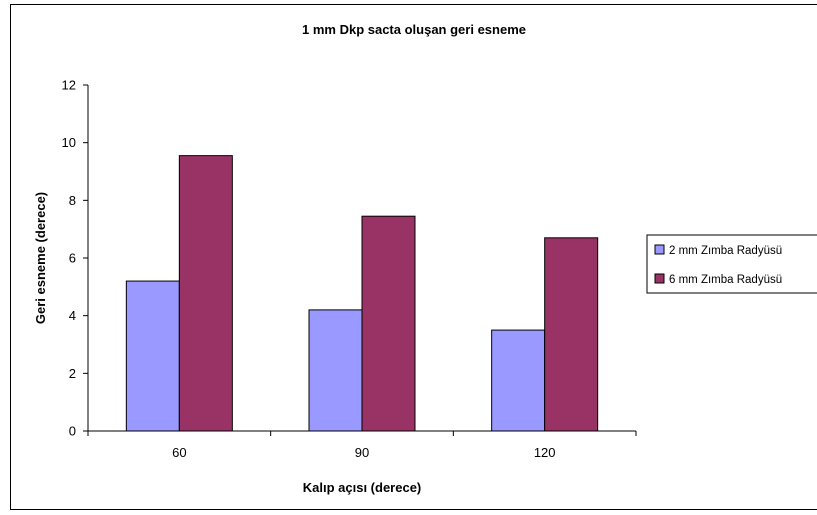 This screenshot has height=515, width=817. I want to click on y-tick-label: 4, so click(72, 315).